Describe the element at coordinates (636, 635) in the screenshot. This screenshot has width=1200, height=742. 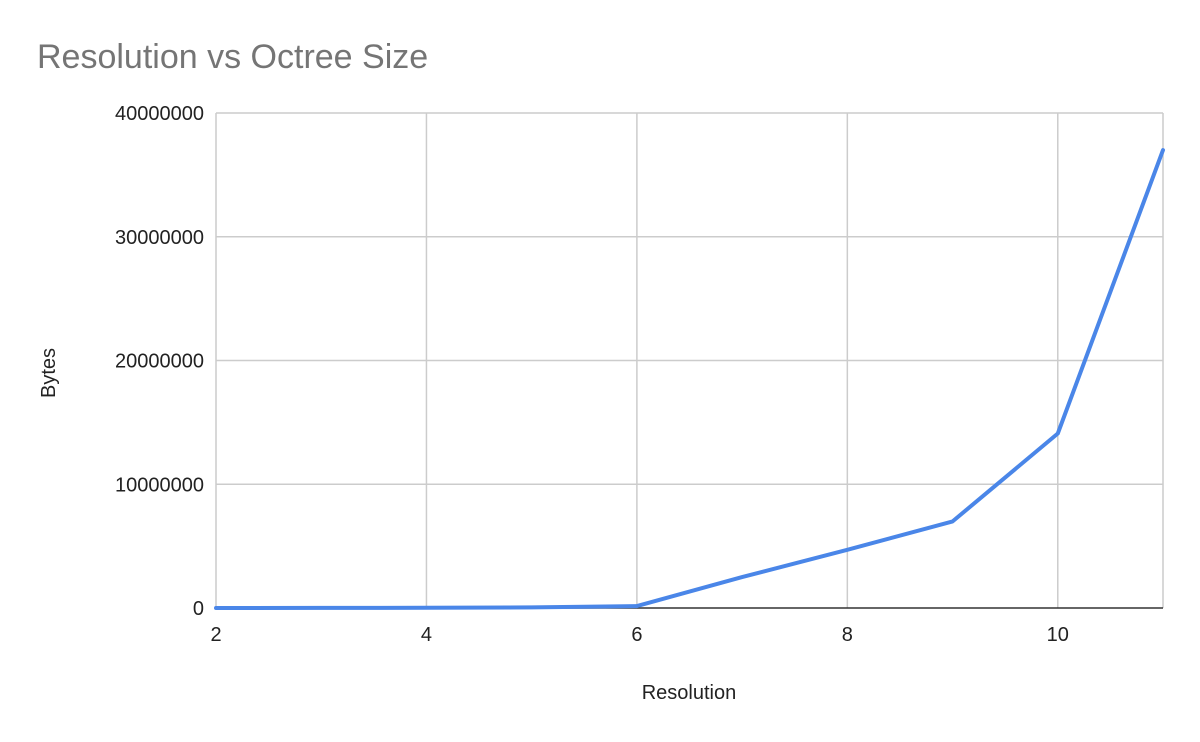
I see `x-tick-label: 6` at that location.